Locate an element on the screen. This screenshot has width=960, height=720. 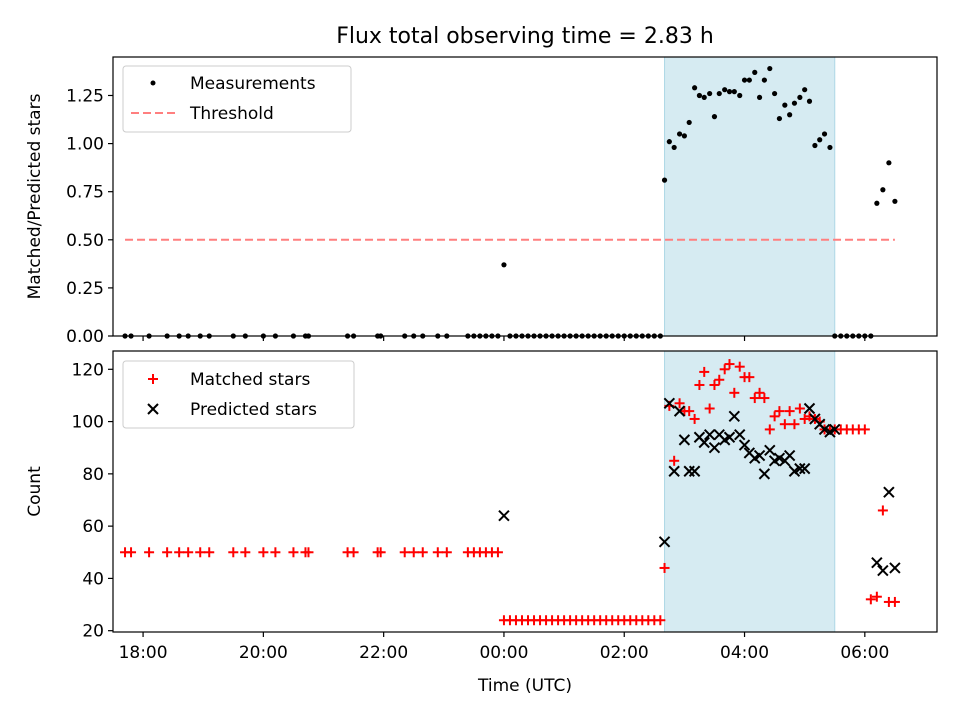
legend-predicted-marker is located at coordinates (153, 409).